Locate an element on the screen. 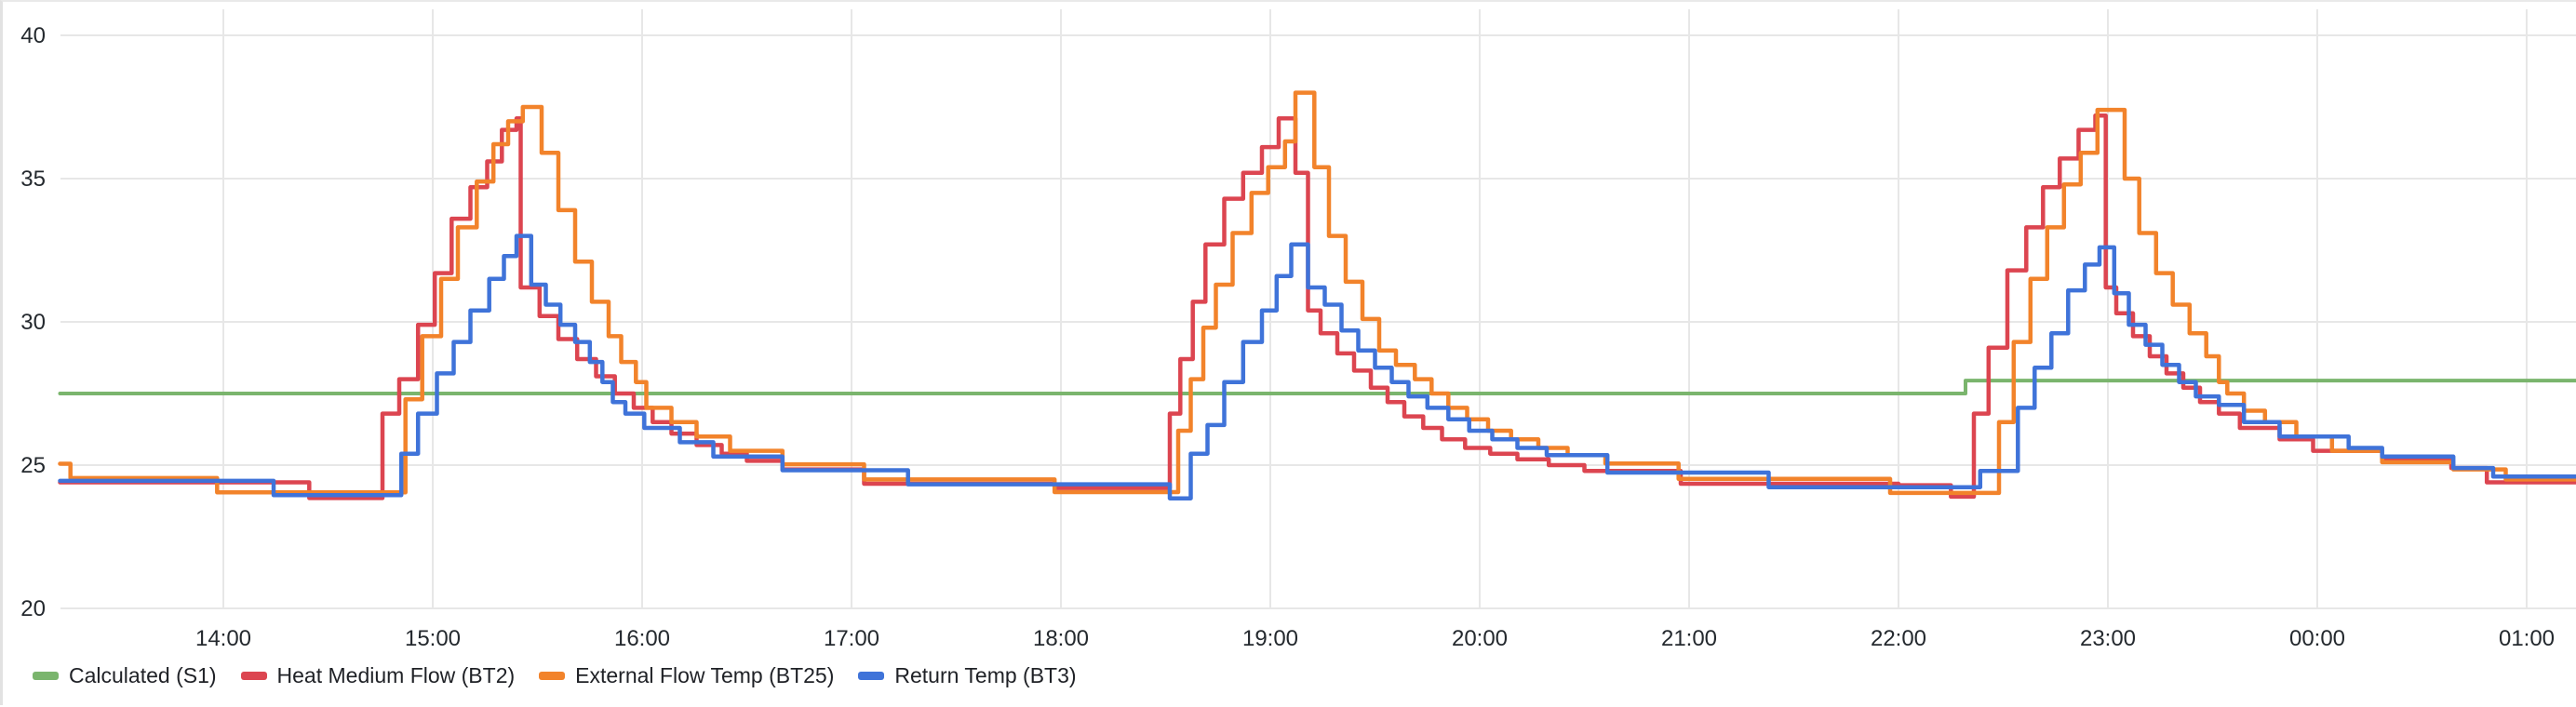 This screenshot has height=707, width=2576. x-tick-label: 20:00 is located at coordinates (1480, 638).